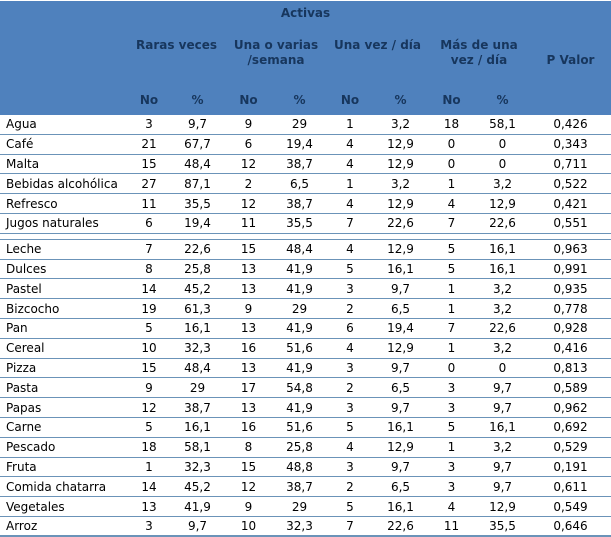 This screenshot has width=611, height=537. Describe the element at coordinates (305, 408) in the screenshot. I see `table-row: Papas 12 38,7 13 41,9 3 9,7 3 9,7 0,962` at that location.